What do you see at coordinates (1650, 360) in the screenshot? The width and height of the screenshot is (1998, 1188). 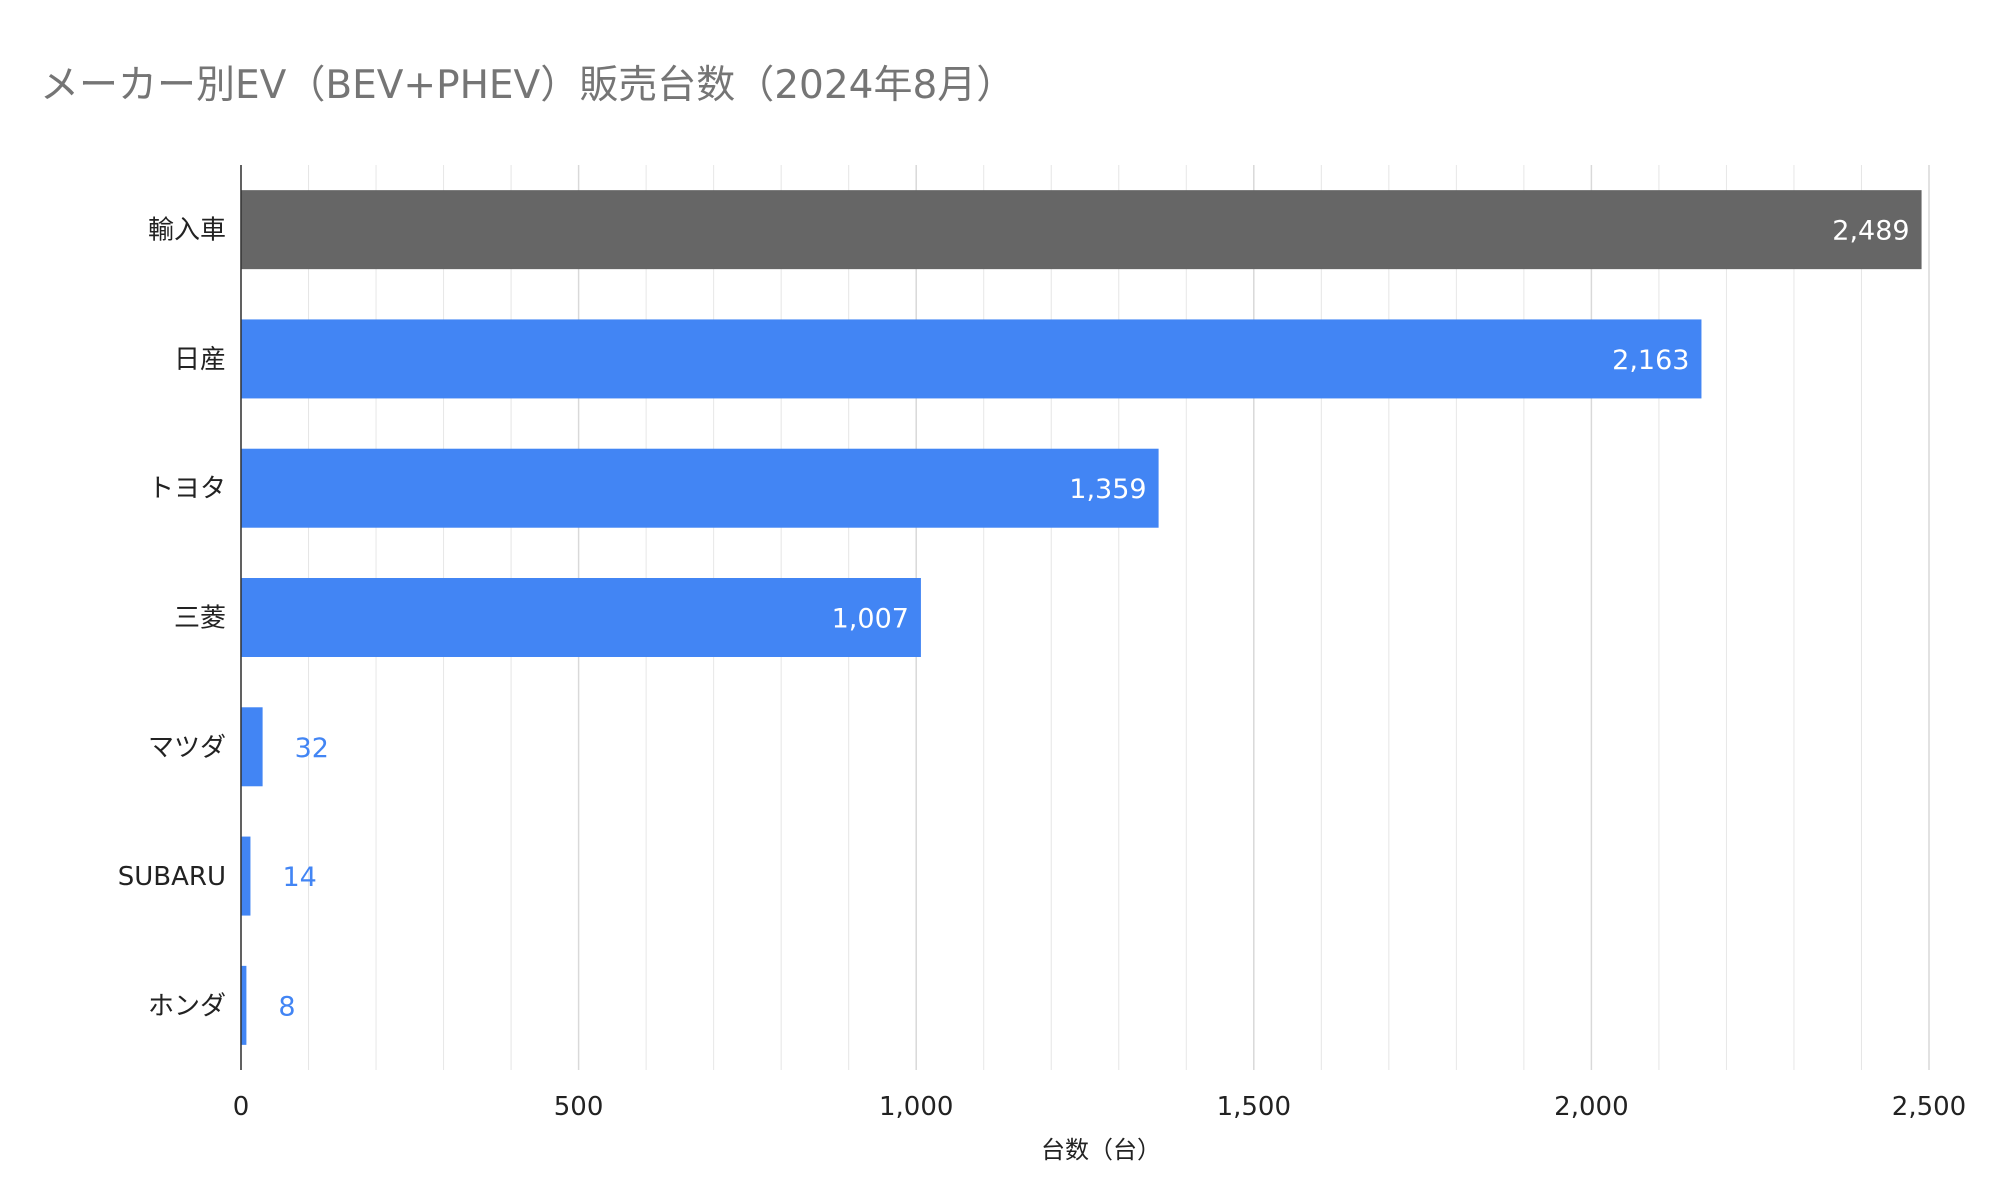 I see `value-label: 2,163` at bounding box center [1650, 360].